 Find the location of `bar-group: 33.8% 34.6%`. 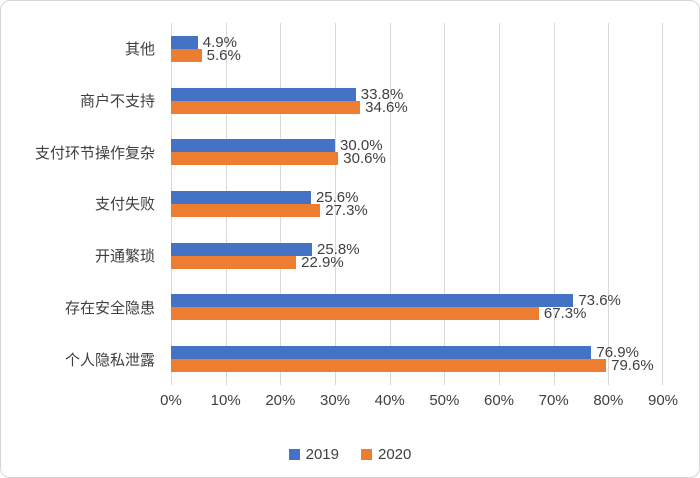

bar-group: 33.8% 34.6% is located at coordinates (417, 101).